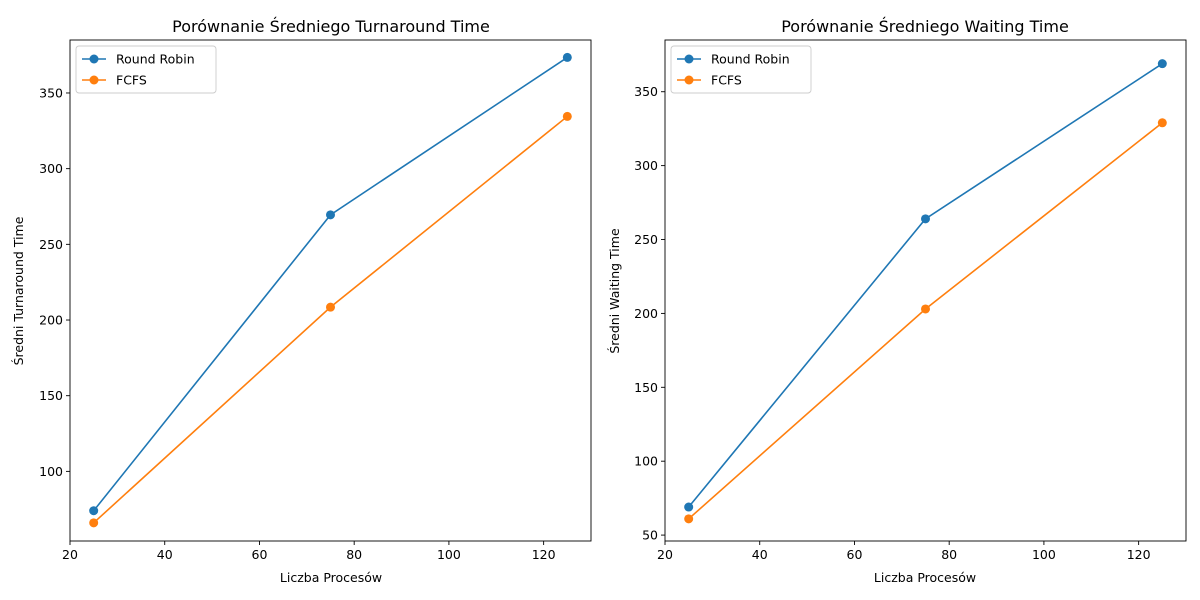  Describe the element at coordinates (925, 26) in the screenshot. I see `chart-title: Porównanie Średniego Waiting Time` at that location.